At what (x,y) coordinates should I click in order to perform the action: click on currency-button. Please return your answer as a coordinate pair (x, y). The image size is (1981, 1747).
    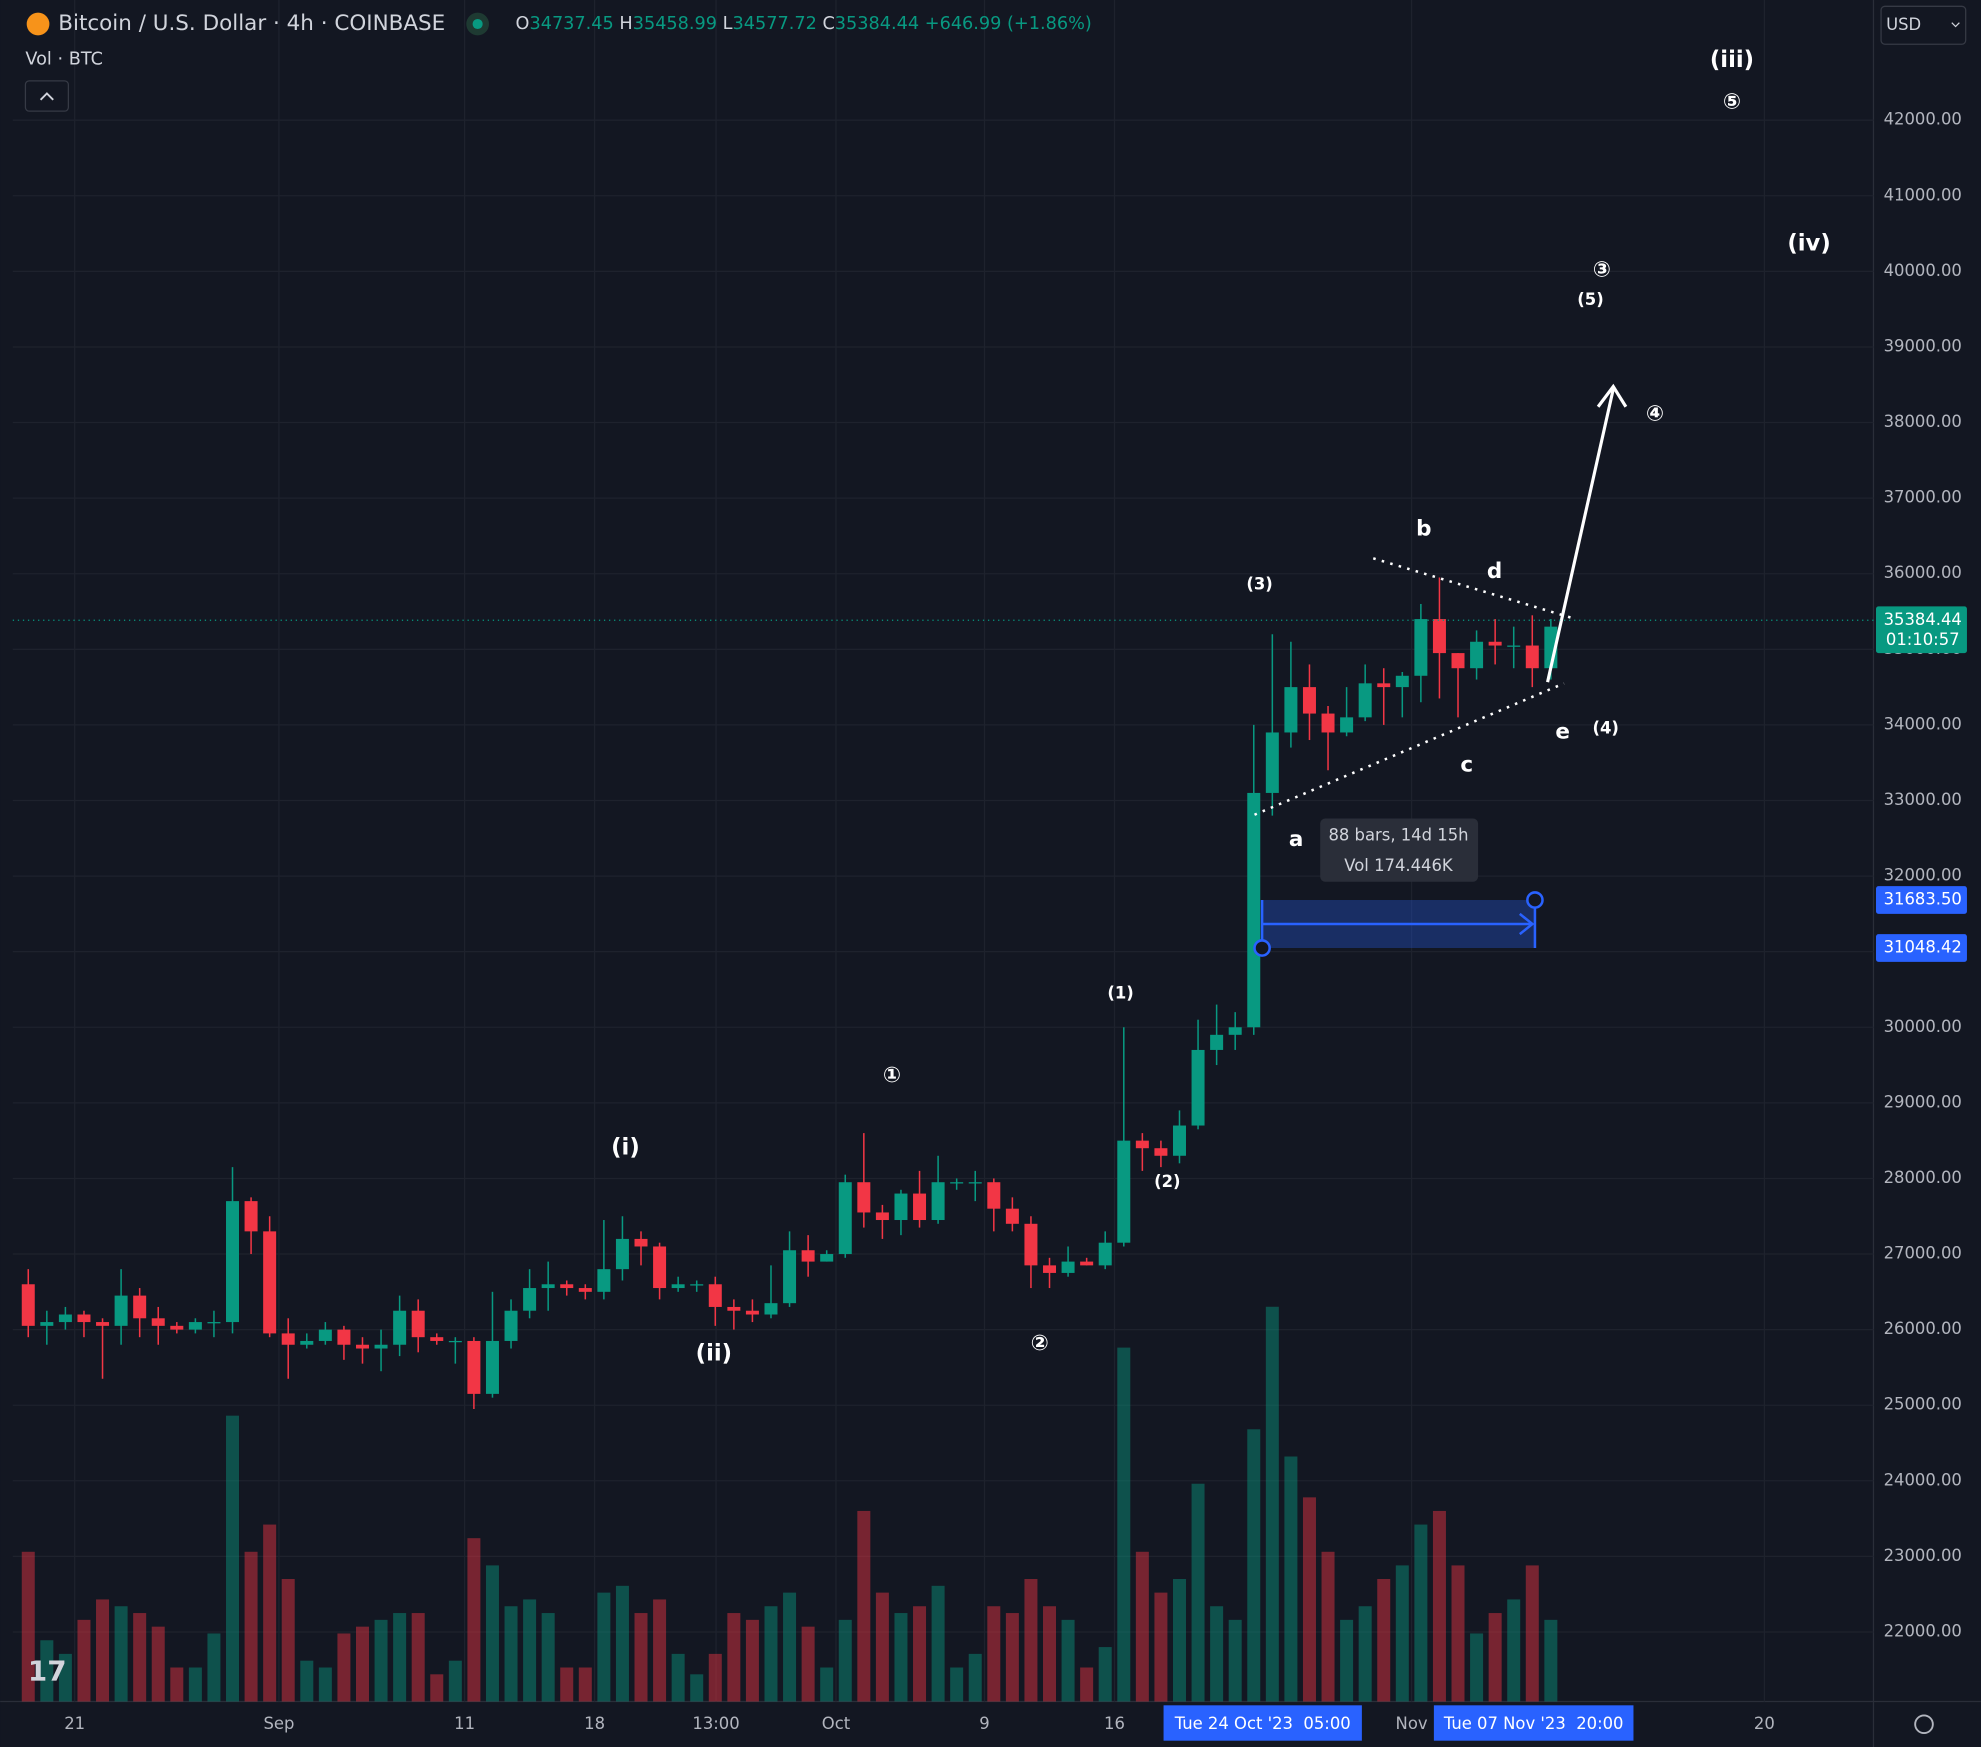
    Looking at the image, I should click on (1923, 25).